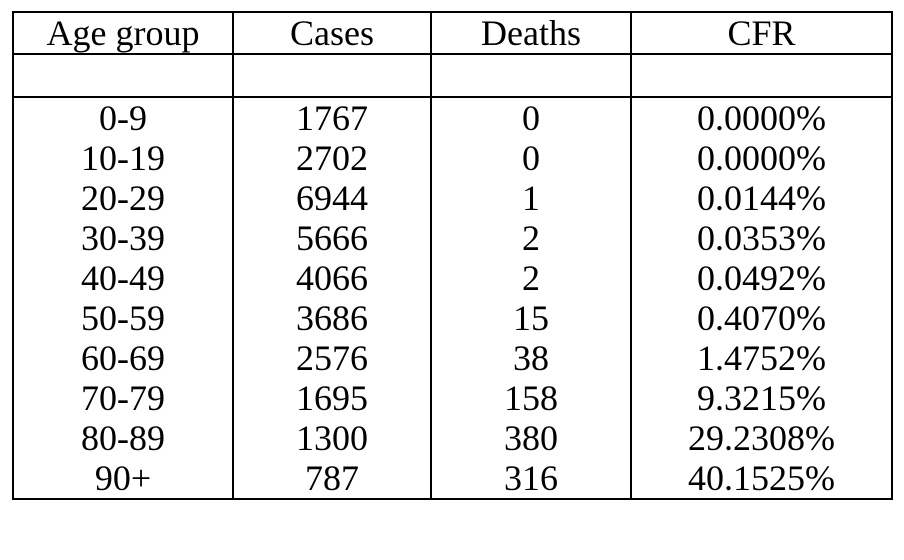 Image resolution: width=904 pixels, height=560 pixels. I want to click on cfr-cell: 0.0492%, so click(761, 278).